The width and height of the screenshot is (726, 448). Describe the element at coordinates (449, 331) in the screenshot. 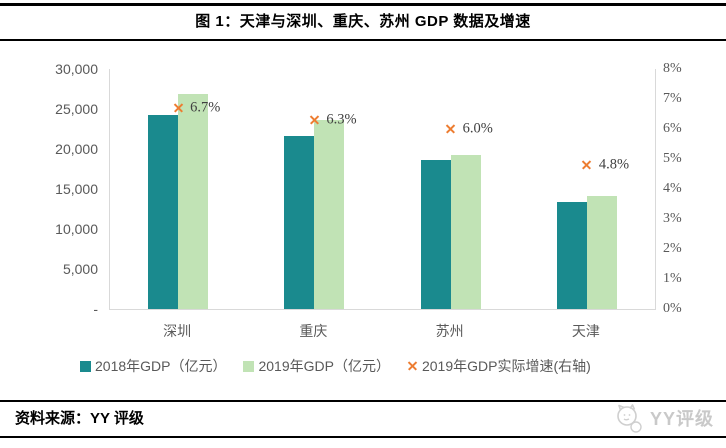

I see `category-label-cat3: 苏州` at that location.